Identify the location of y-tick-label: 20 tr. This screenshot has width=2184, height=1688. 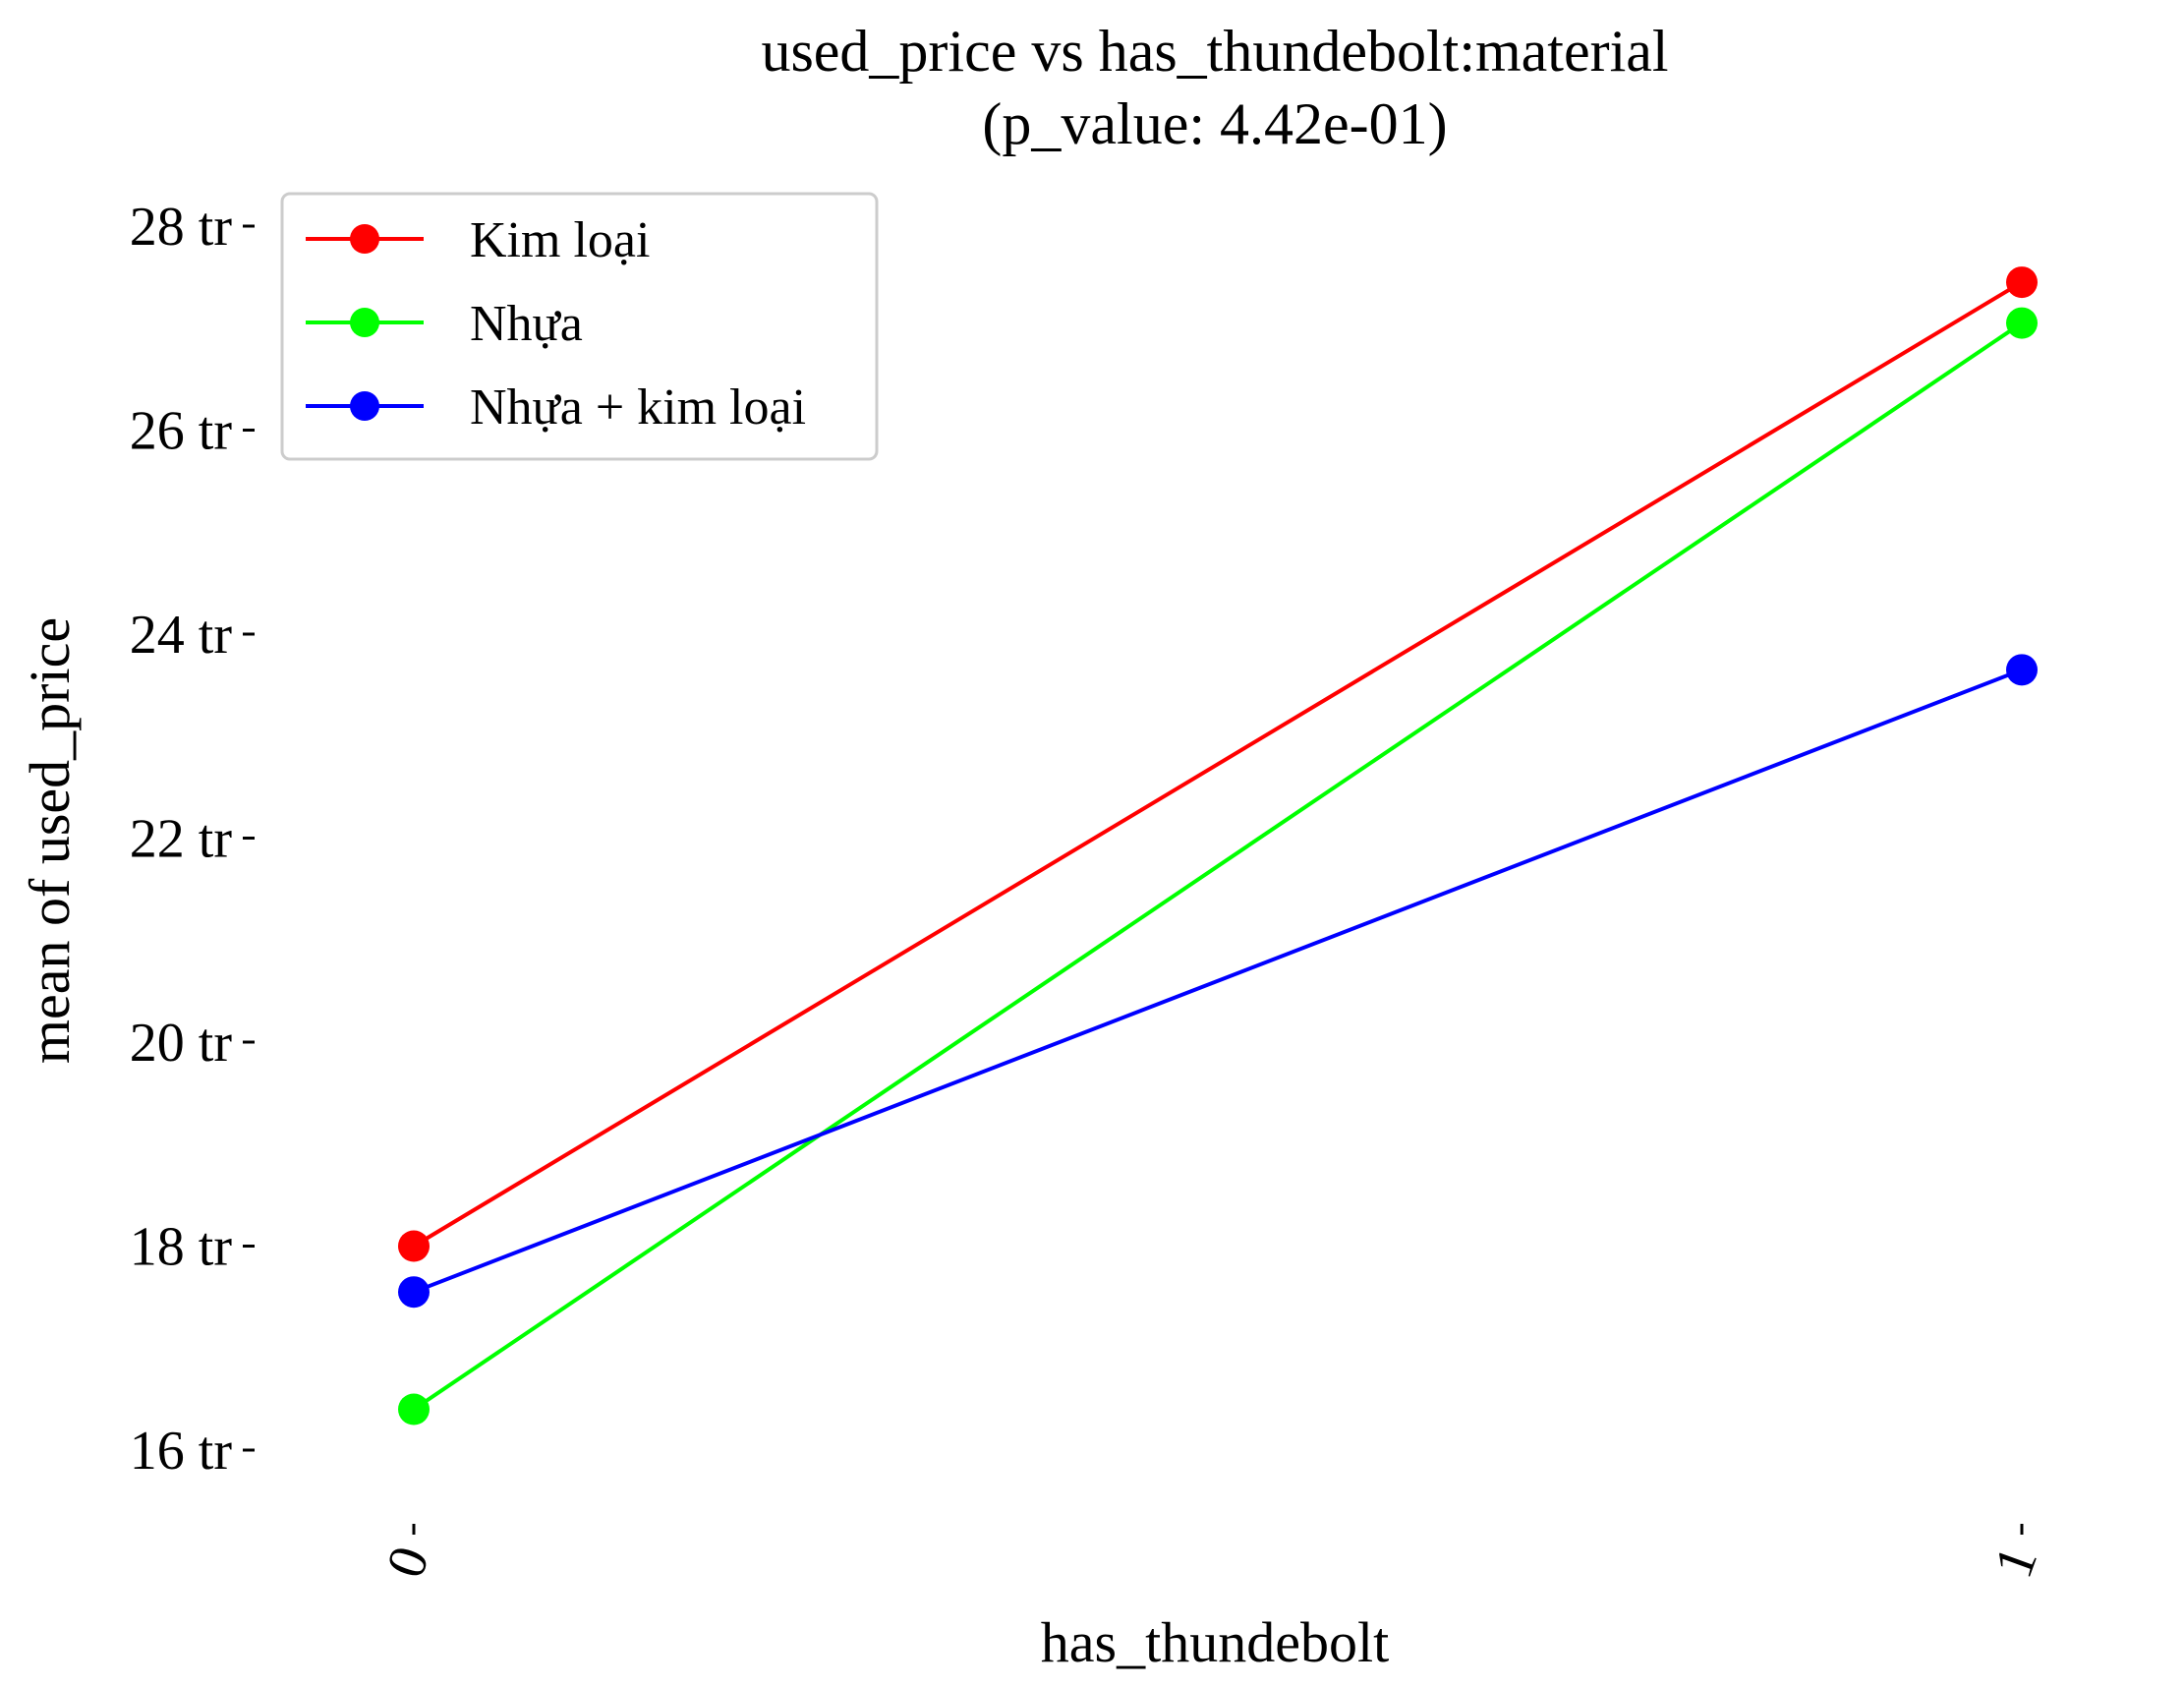
(181, 1043).